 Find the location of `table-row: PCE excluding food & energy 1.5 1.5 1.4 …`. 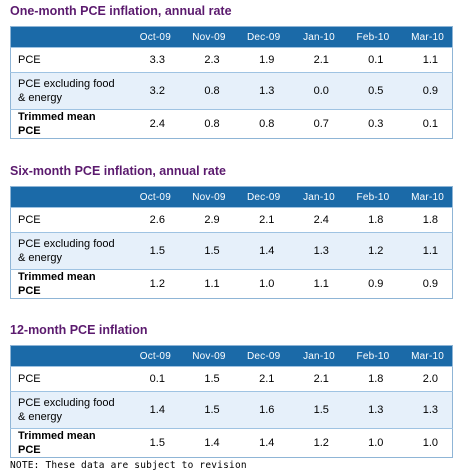

table-row: PCE excluding food & energy 1.5 1.5 1.4 … is located at coordinates (231, 251).